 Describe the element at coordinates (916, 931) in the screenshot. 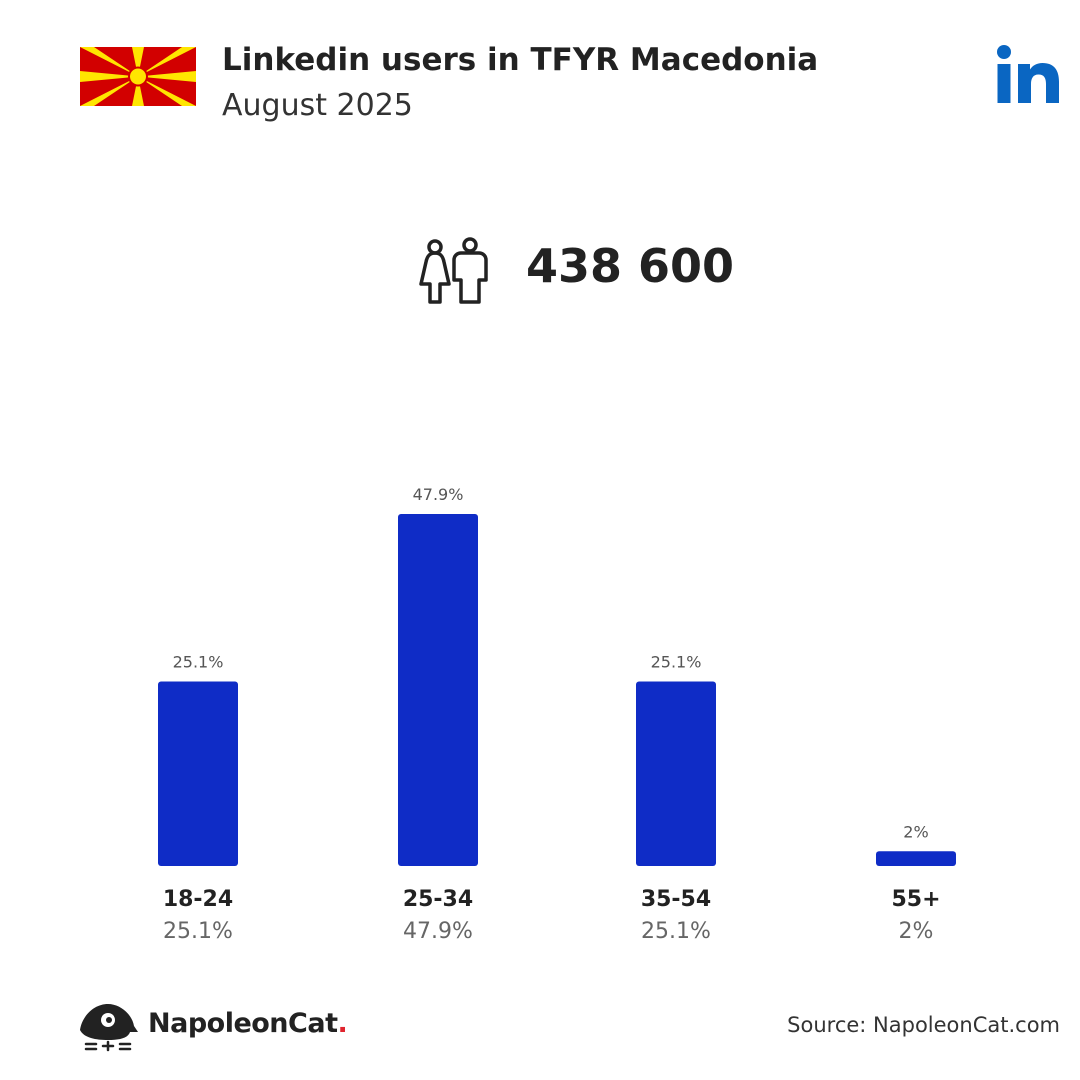

I see `category-percent: 2%` at that location.